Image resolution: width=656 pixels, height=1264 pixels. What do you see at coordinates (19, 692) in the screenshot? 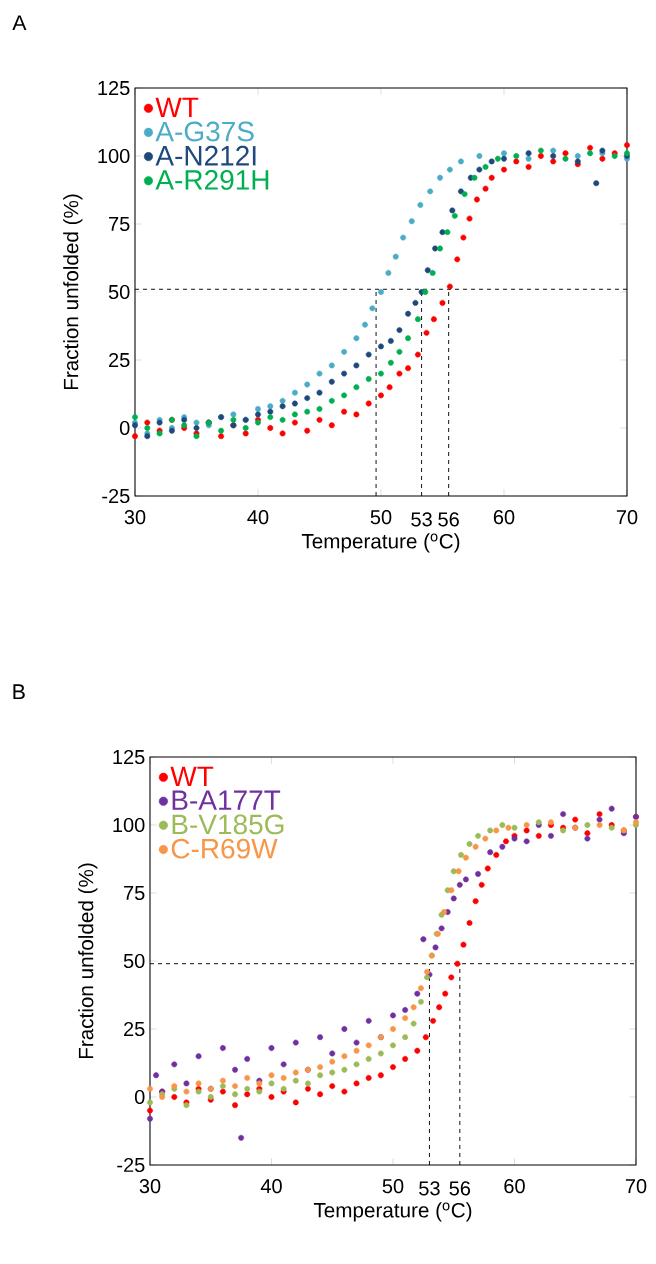
I see `chart-title: B` at bounding box center [19, 692].